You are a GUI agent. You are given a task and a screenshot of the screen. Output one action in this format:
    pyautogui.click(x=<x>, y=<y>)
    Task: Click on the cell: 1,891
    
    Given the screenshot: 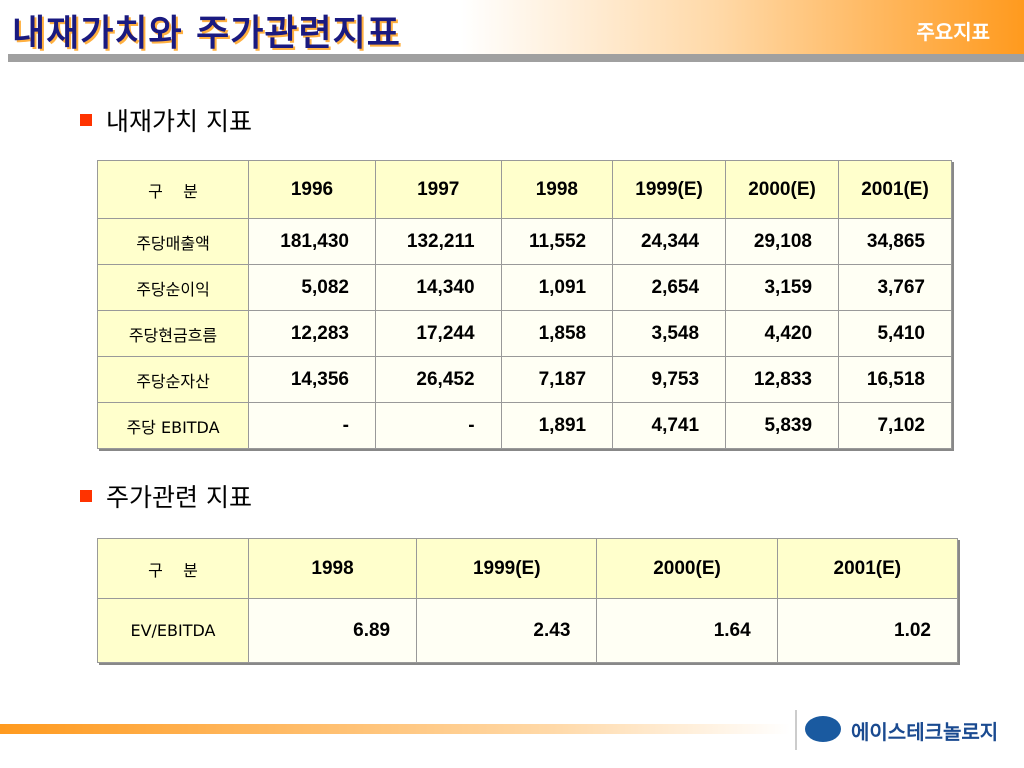 What is the action you would take?
    pyautogui.click(x=557, y=425)
    